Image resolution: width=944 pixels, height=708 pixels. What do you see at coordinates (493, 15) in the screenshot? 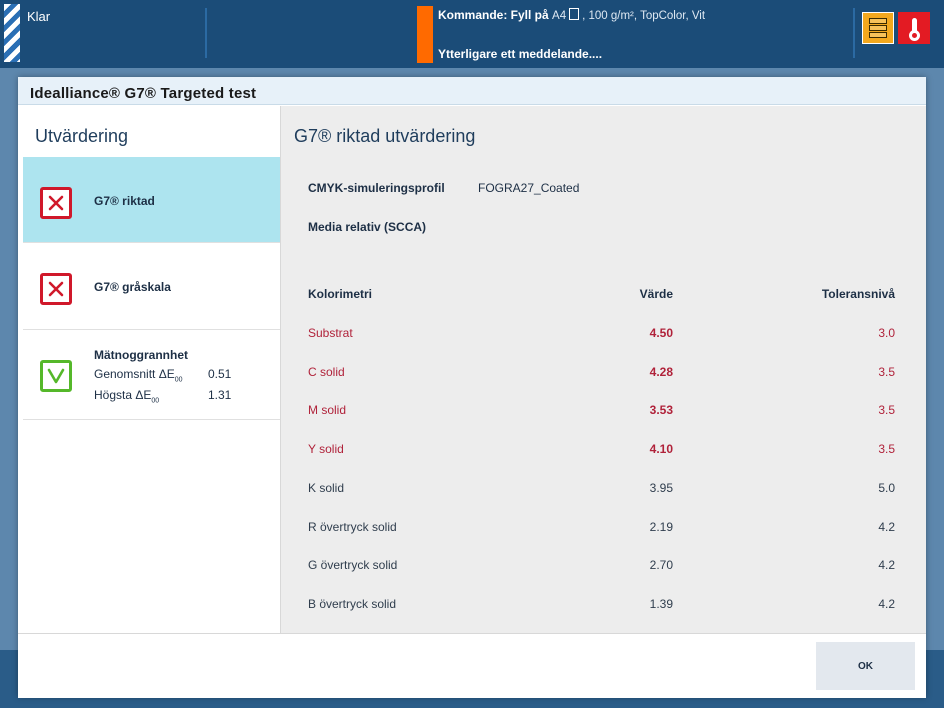
I see `command-label: Kommande: Fyll på` at bounding box center [493, 15].